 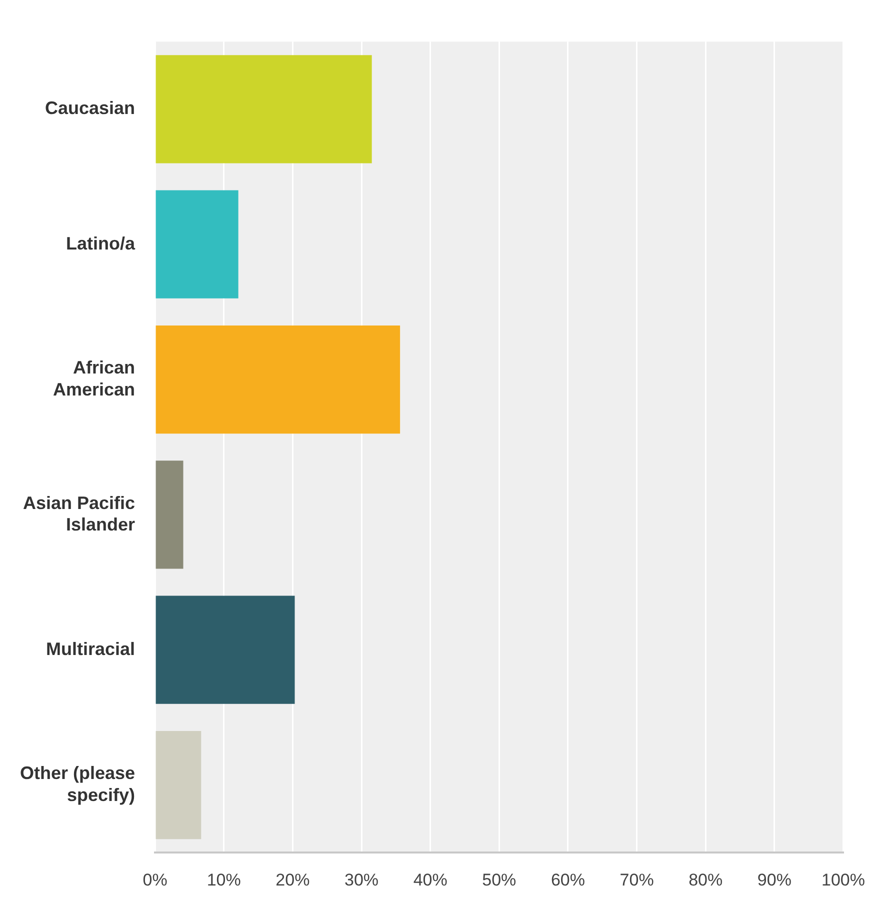 What do you see at coordinates (94, 379) in the screenshot?
I see `y-tick-label: African American` at bounding box center [94, 379].